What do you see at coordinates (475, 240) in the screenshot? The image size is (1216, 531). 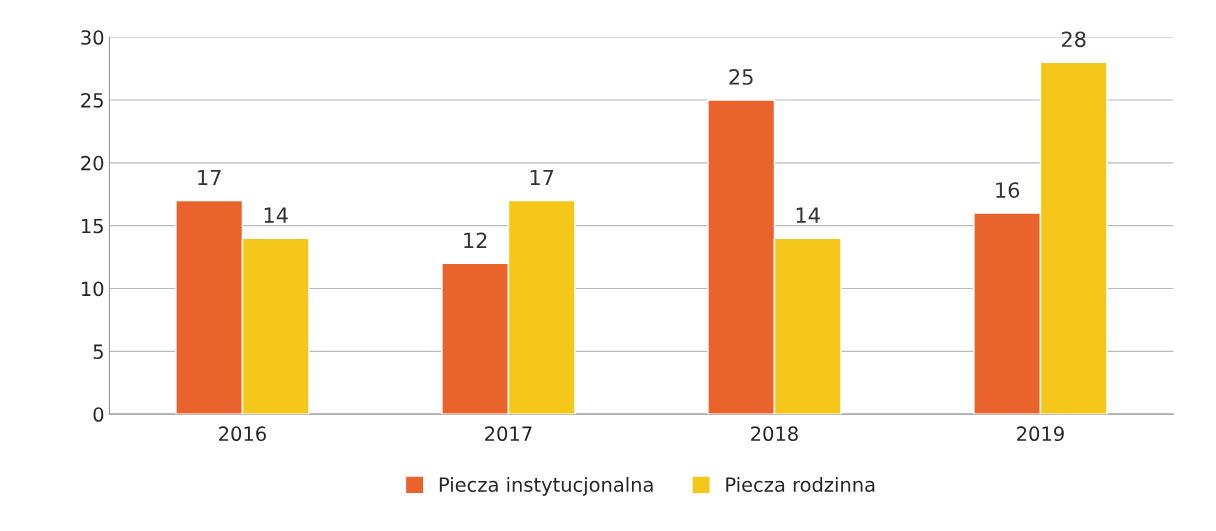 I see `data-label: 12` at bounding box center [475, 240].